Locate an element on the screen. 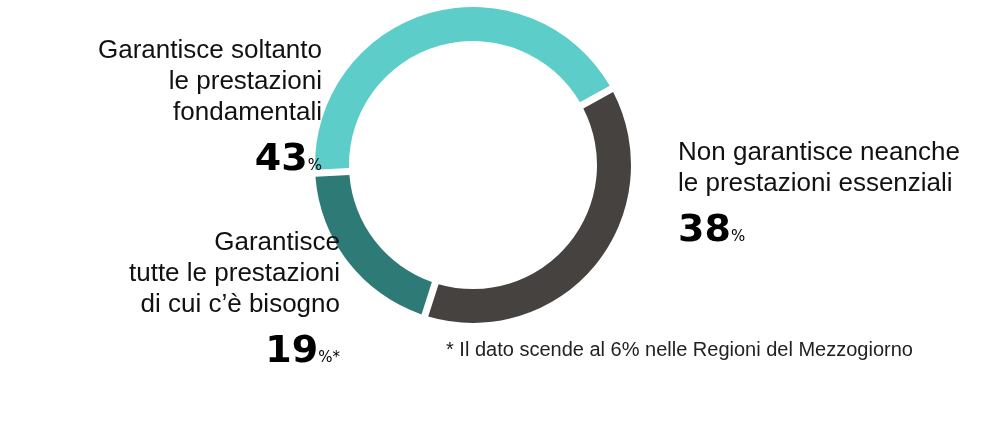  slice-label: Garantisce soltanto le prestazioni fondamentali is located at coordinates (209, 80).